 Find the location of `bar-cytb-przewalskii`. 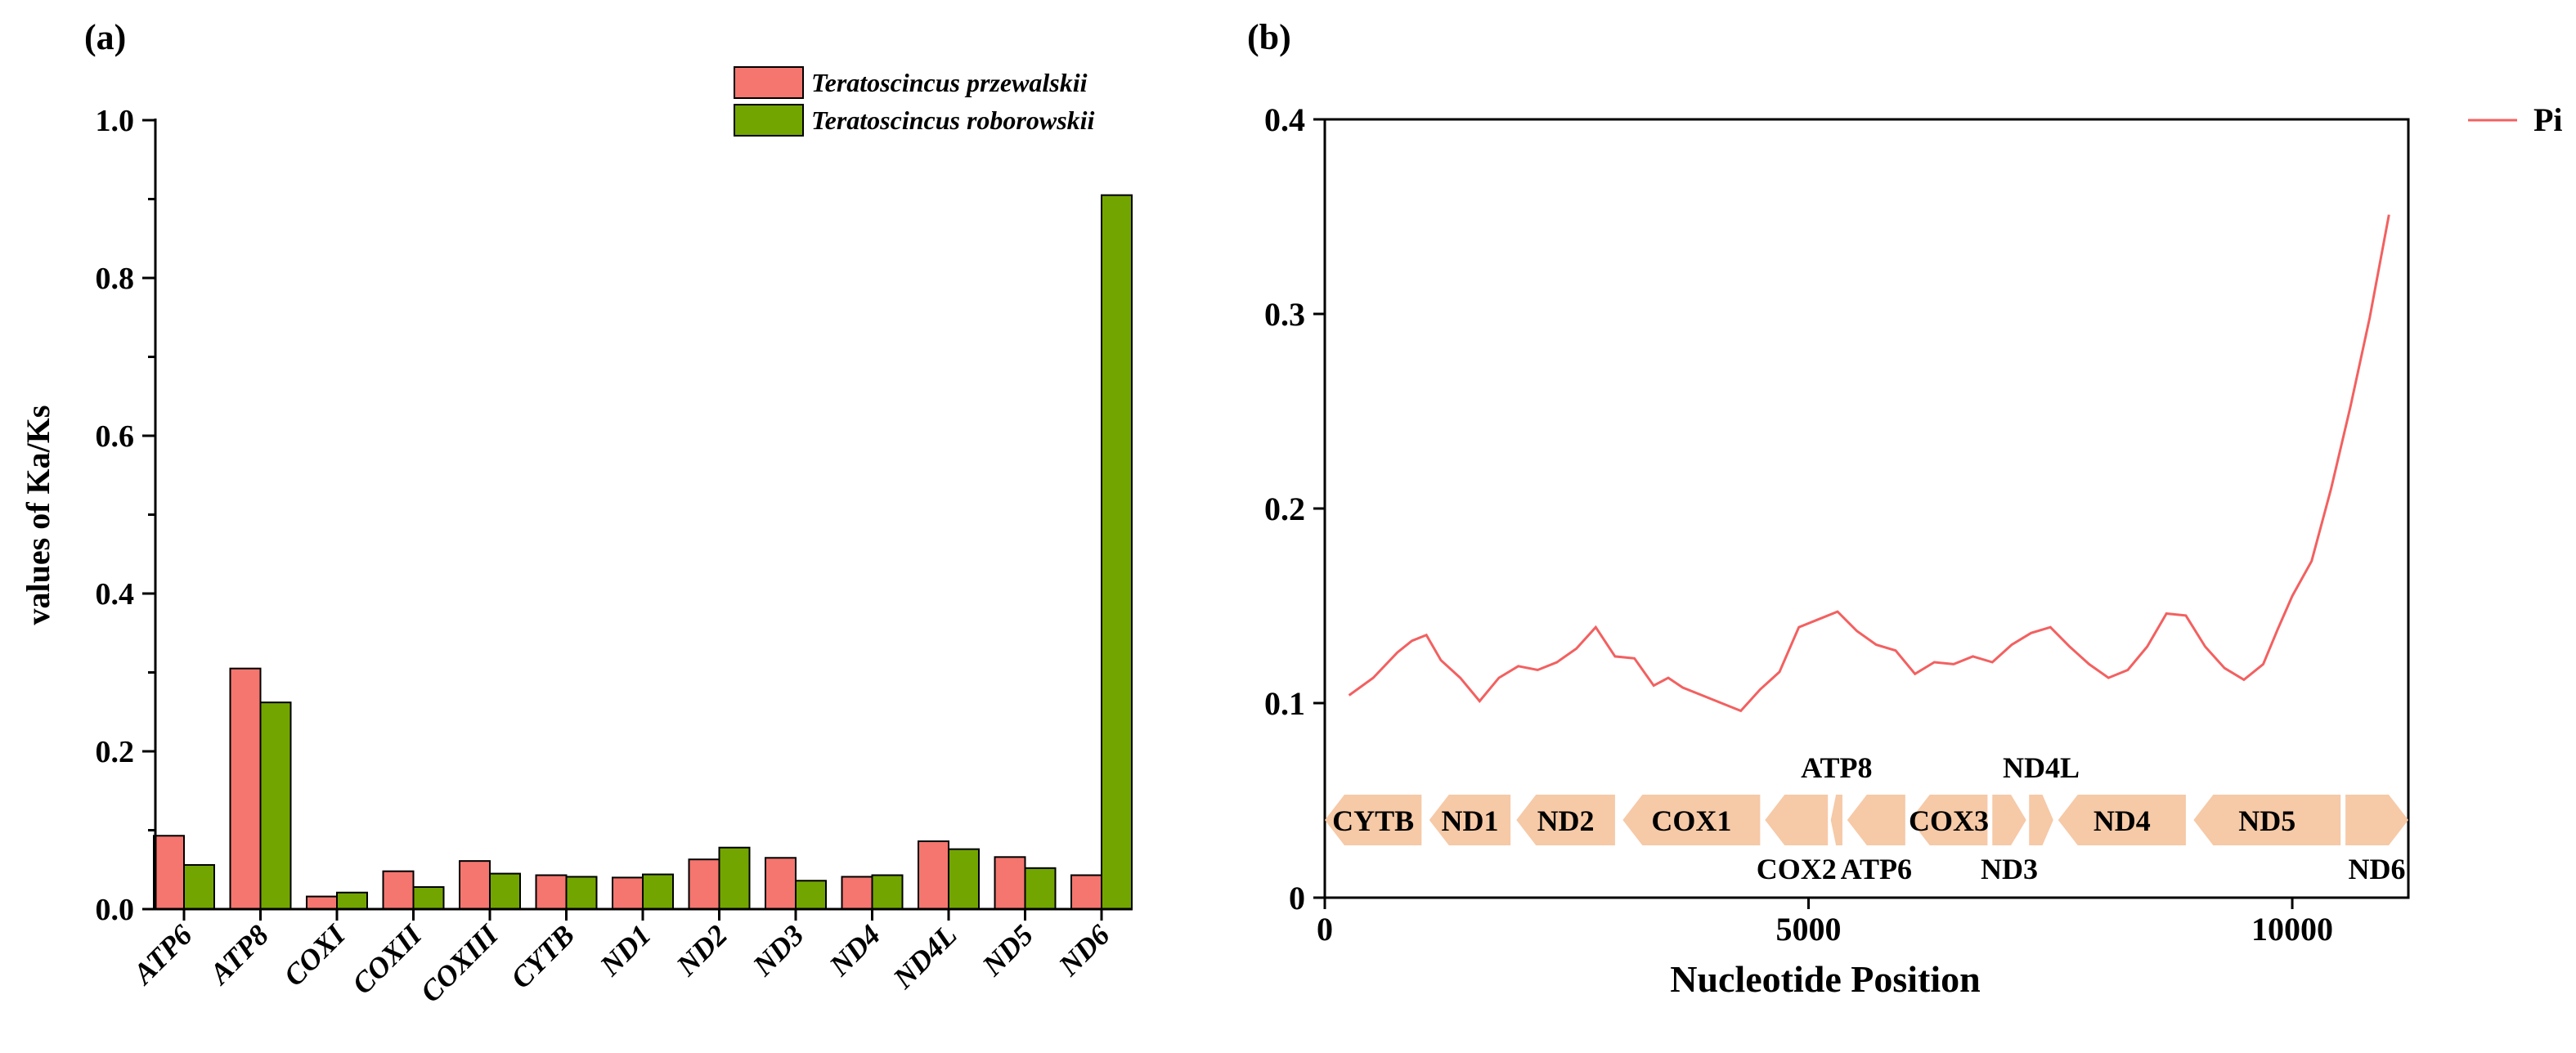

bar-cytb-przewalskii is located at coordinates (551, 892).